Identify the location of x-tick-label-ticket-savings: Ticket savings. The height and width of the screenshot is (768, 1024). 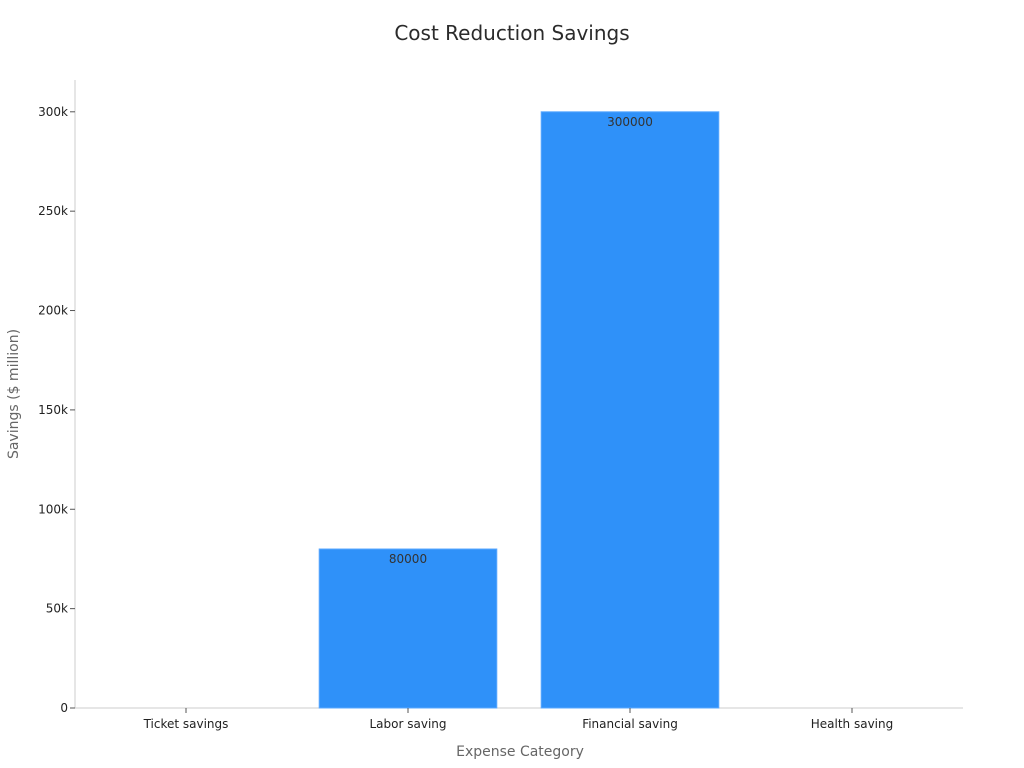
(186, 724).